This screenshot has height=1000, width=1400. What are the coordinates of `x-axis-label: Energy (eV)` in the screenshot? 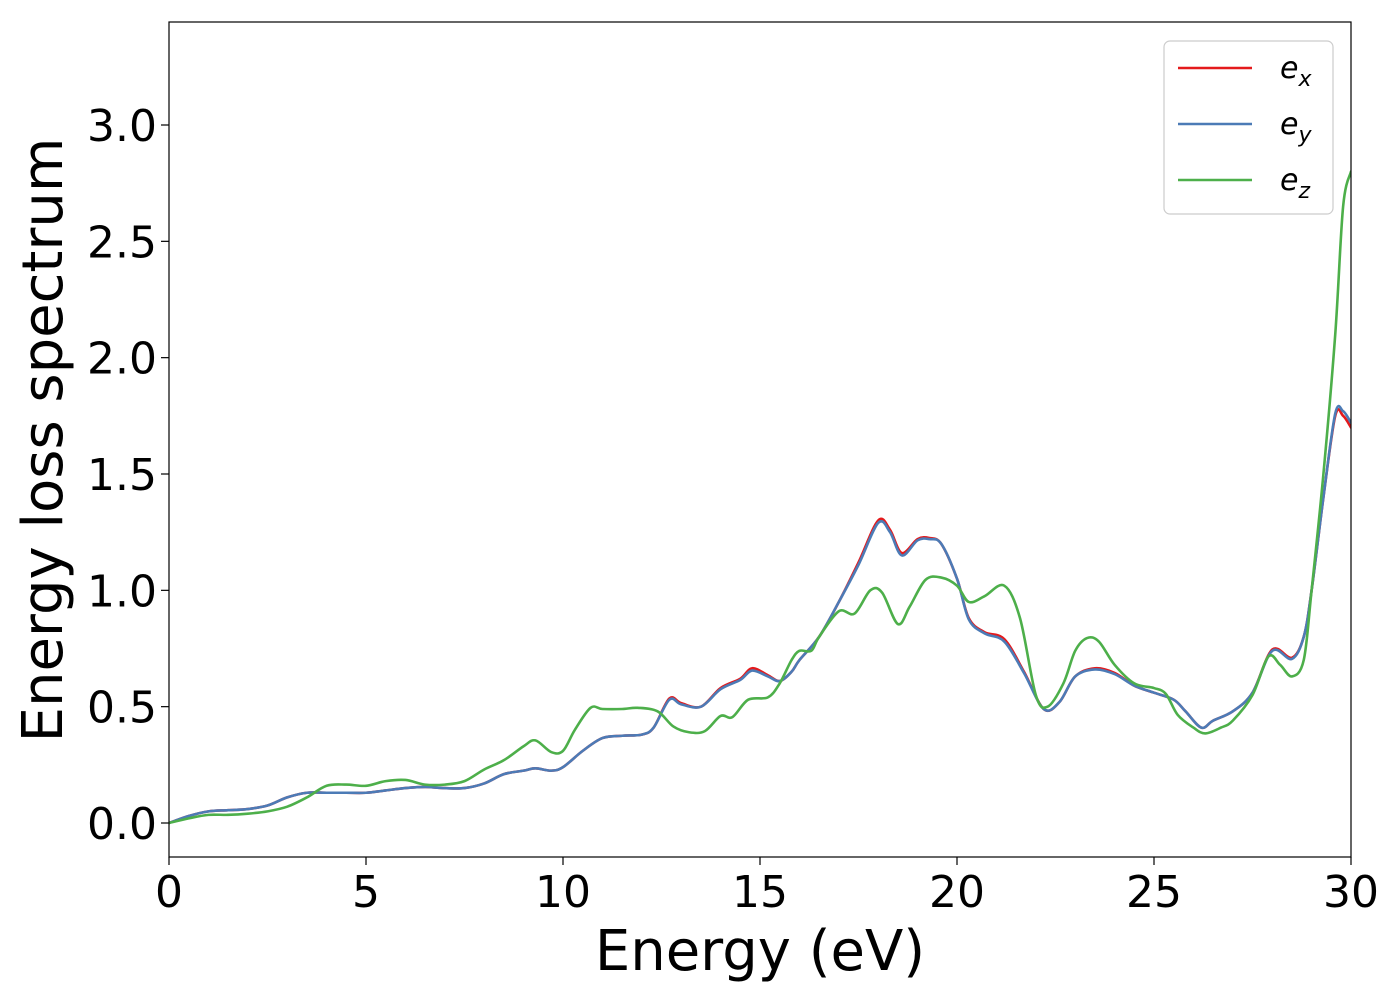 It's located at (760, 951).